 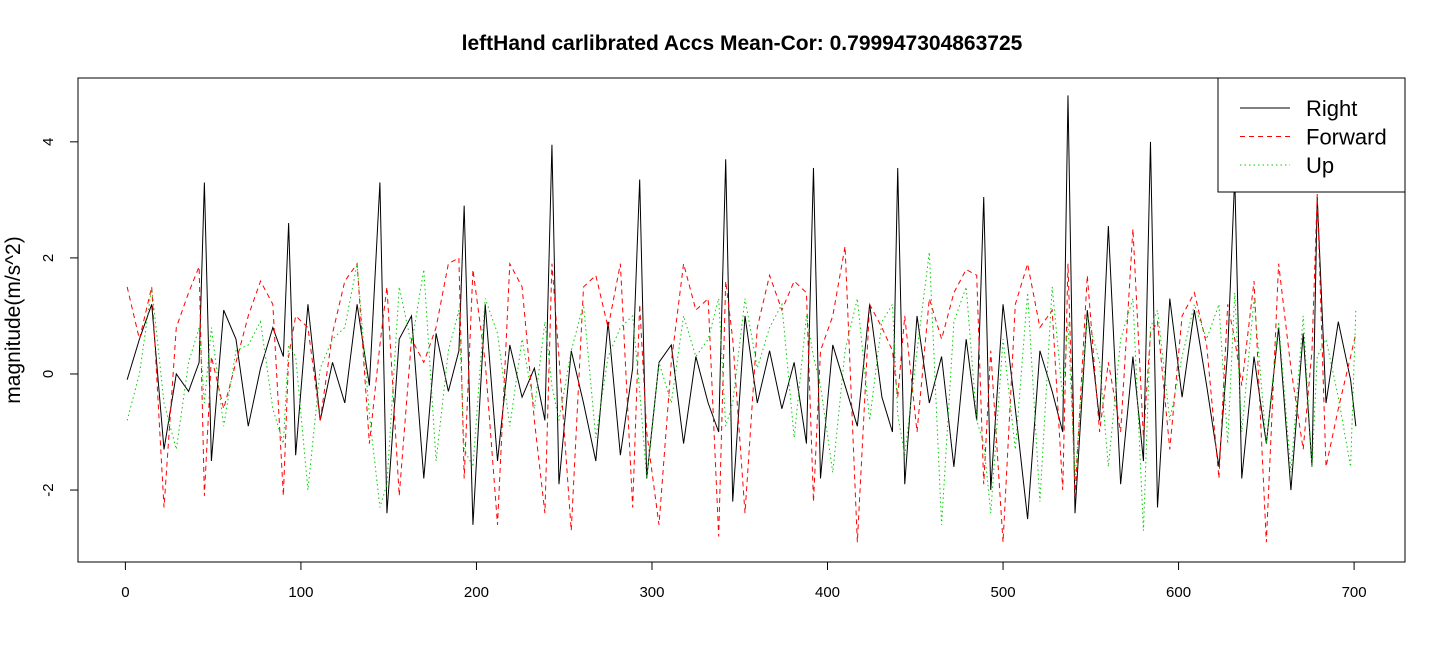 I want to click on x-tick-label: 700, so click(x=1354, y=592).